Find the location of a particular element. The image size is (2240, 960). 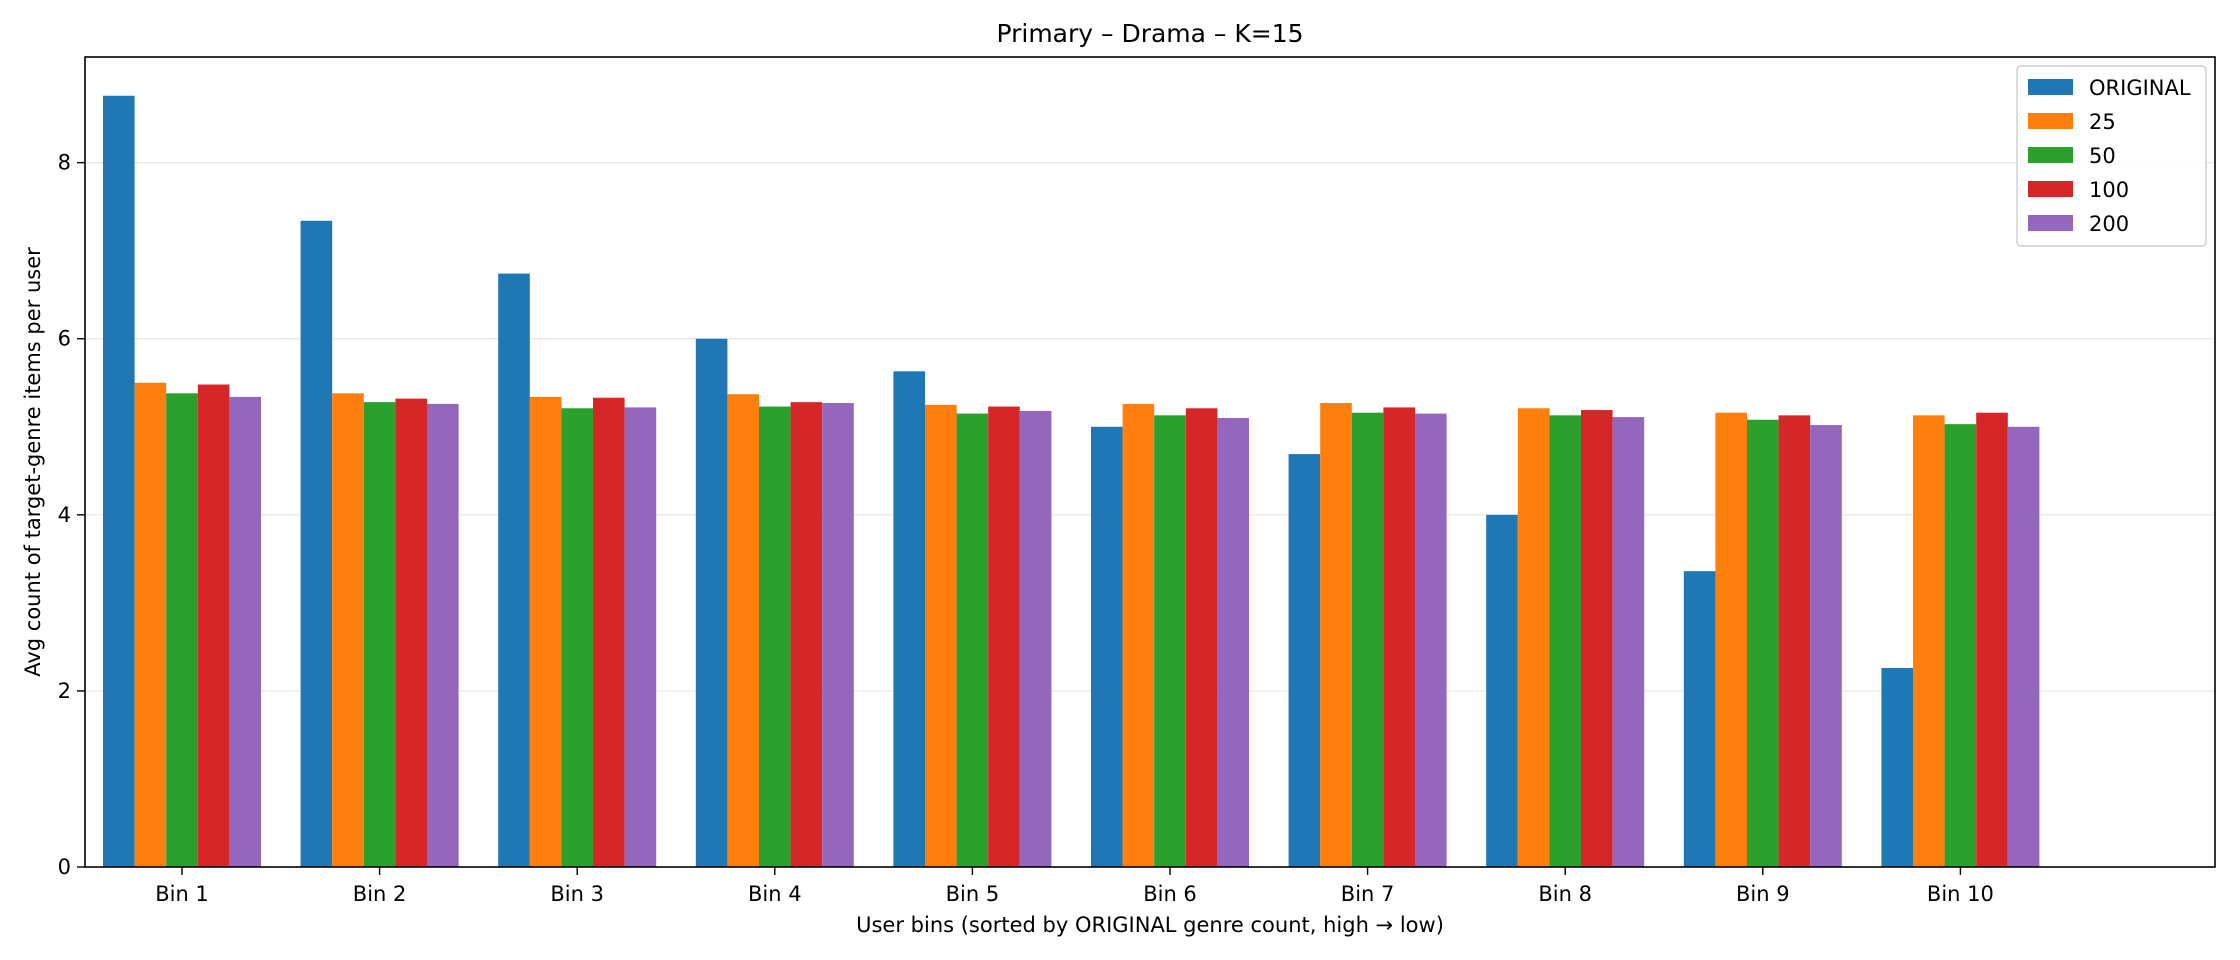

x-tick-label: Bin 6 is located at coordinates (1170, 894).